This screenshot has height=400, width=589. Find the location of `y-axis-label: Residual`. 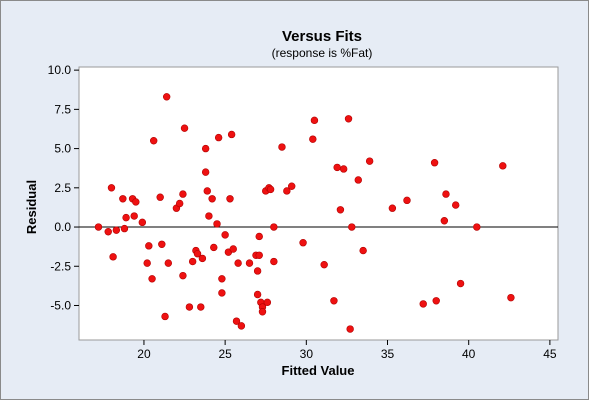

y-axis-label: Residual is located at coordinates (31, 207).